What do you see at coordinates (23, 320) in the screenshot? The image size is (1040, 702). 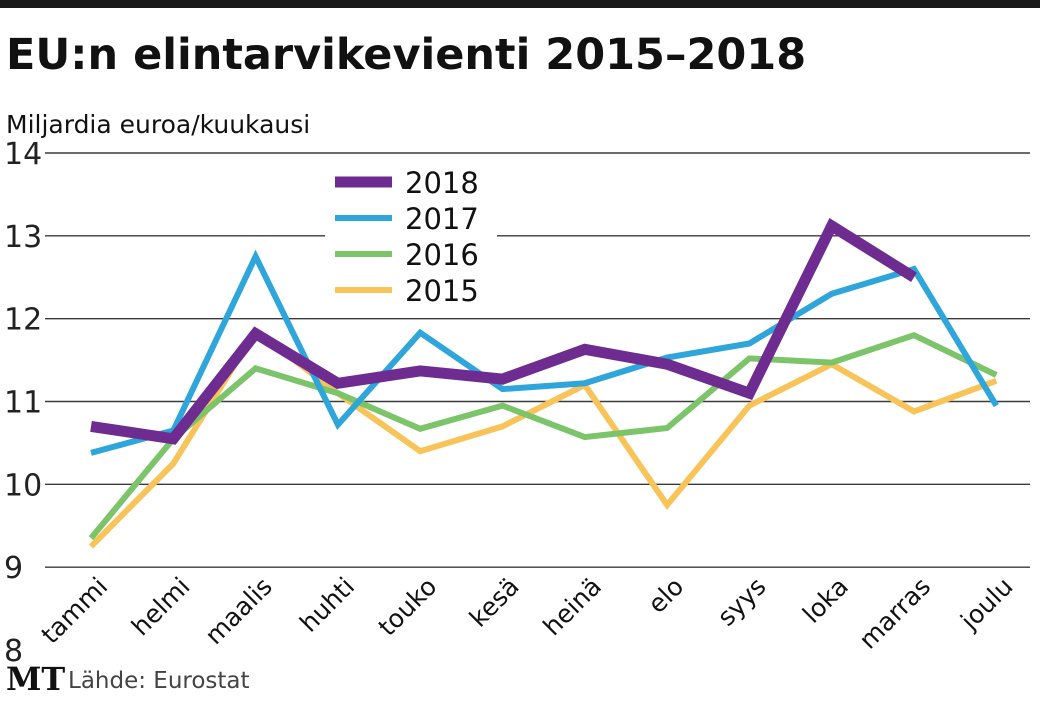 I see `y-tick-label: 12` at bounding box center [23, 320].